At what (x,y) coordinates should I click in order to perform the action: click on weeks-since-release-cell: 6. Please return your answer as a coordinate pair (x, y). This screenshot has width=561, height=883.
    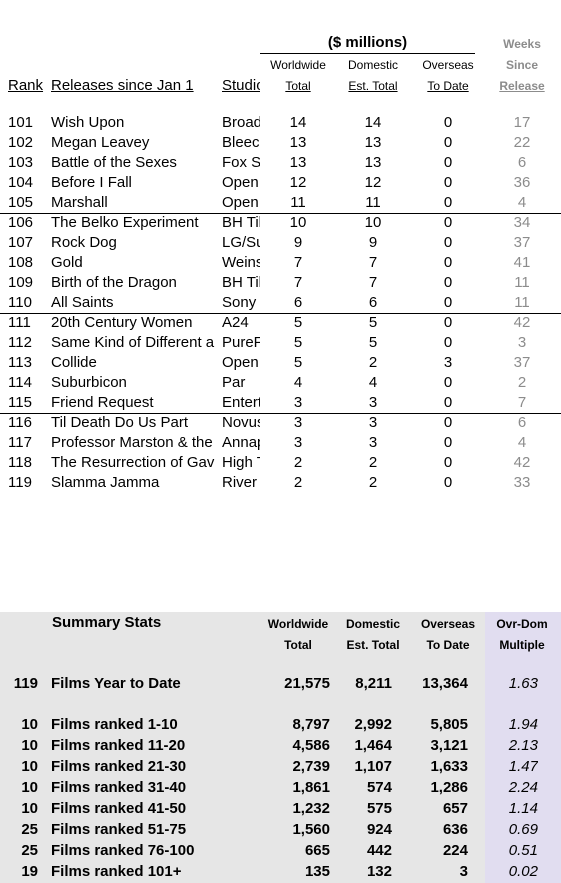
    Looking at the image, I should click on (522, 422).